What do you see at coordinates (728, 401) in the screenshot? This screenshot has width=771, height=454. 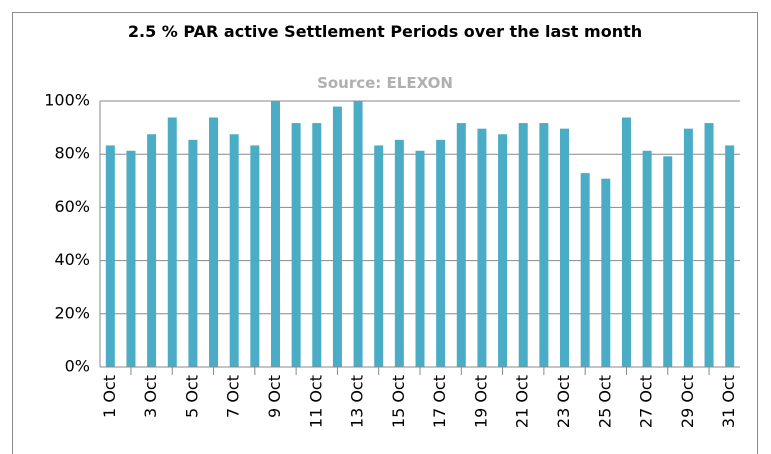 I see `x-tick-label: 31 Oct` at bounding box center [728, 401].